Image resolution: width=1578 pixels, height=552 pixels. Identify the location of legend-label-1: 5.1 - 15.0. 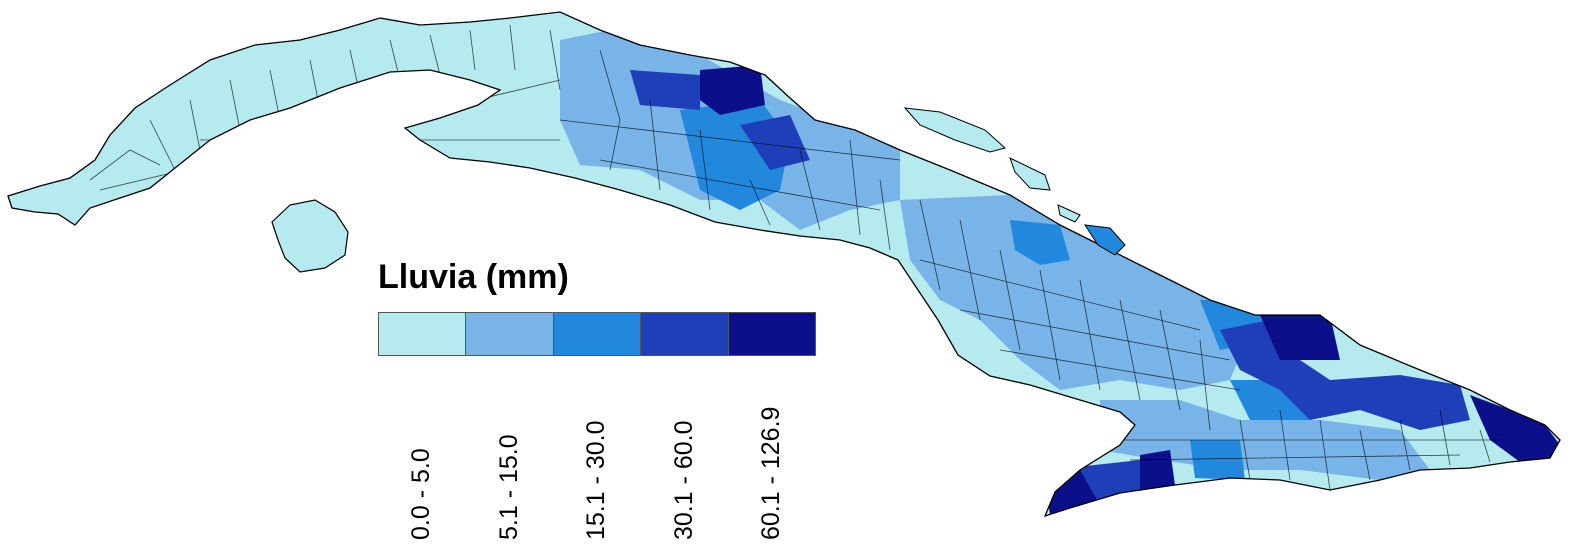
(509, 487).